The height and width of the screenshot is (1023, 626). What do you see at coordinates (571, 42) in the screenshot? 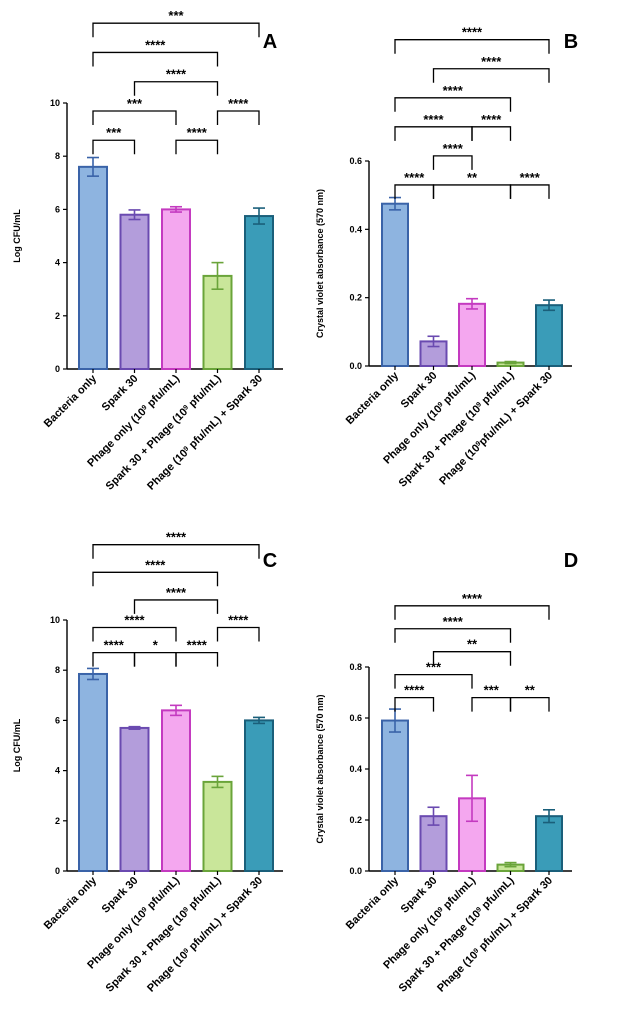
I see `panel-label: B` at bounding box center [571, 42].